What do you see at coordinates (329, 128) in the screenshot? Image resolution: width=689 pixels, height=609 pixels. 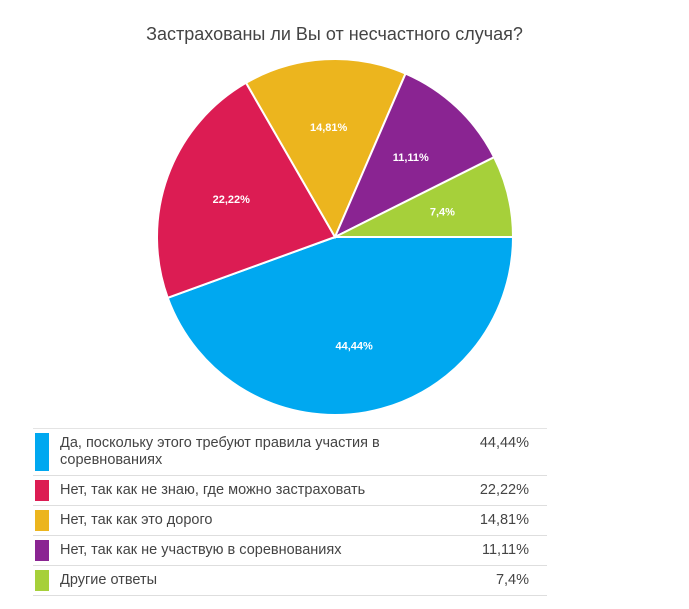 I see `slice-label-3: 14,81%` at bounding box center [329, 128].